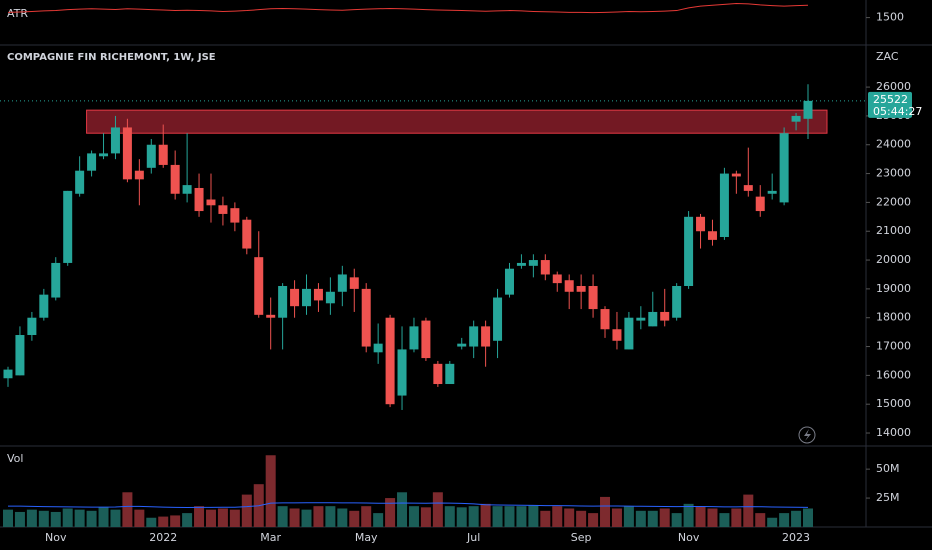 The height and width of the screenshot is (550, 932). What do you see at coordinates (893, 288) in the screenshot?
I see `price-tick-label: 19000` at bounding box center [893, 288].